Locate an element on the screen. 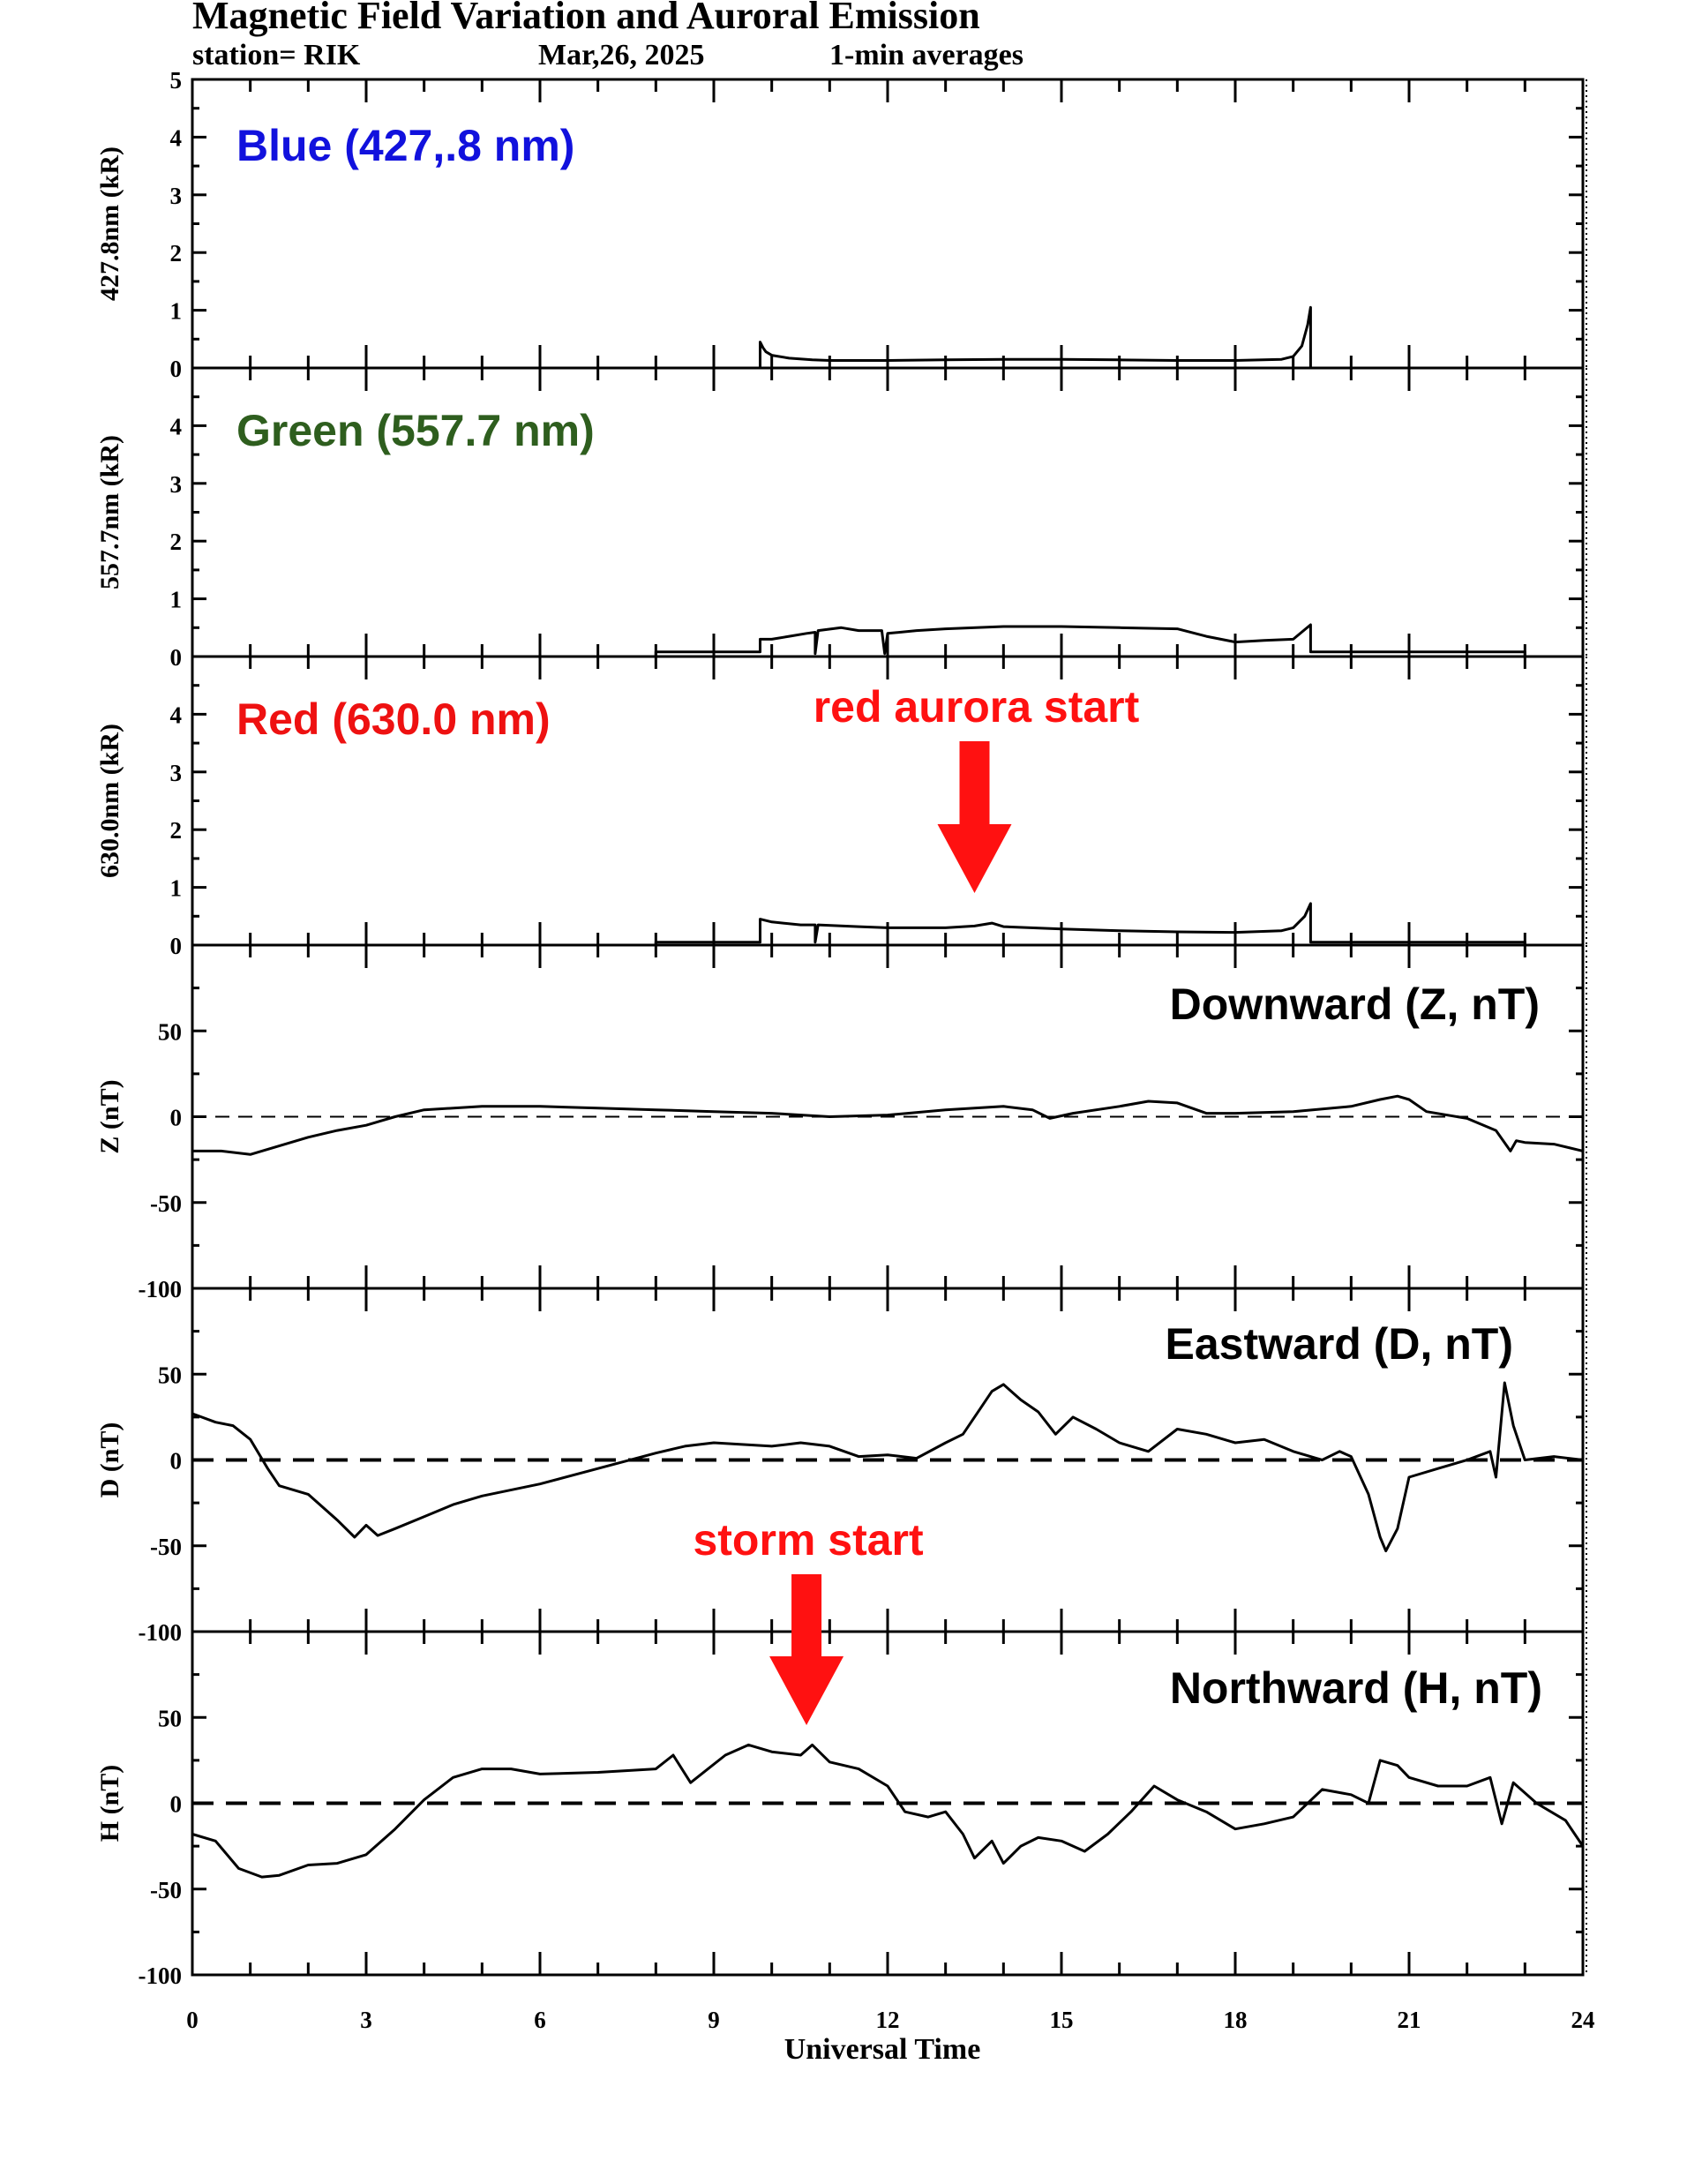  y-tick-label-Z: 50 is located at coordinates (170, 1031).